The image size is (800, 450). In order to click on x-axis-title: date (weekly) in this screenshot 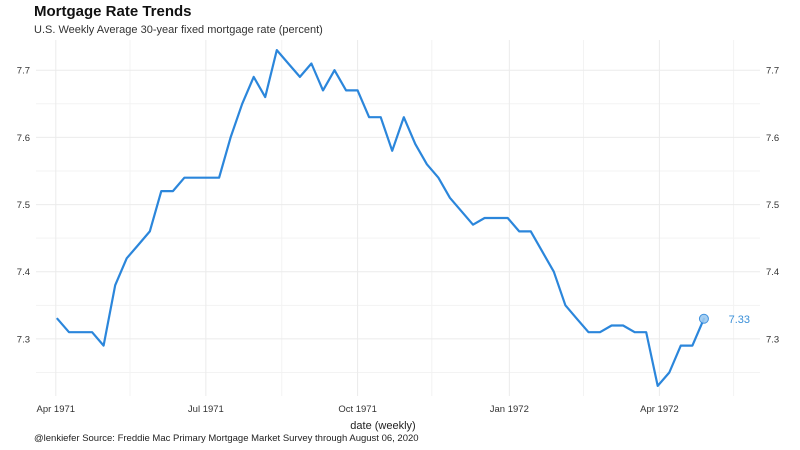, I will do `click(382, 426)`.